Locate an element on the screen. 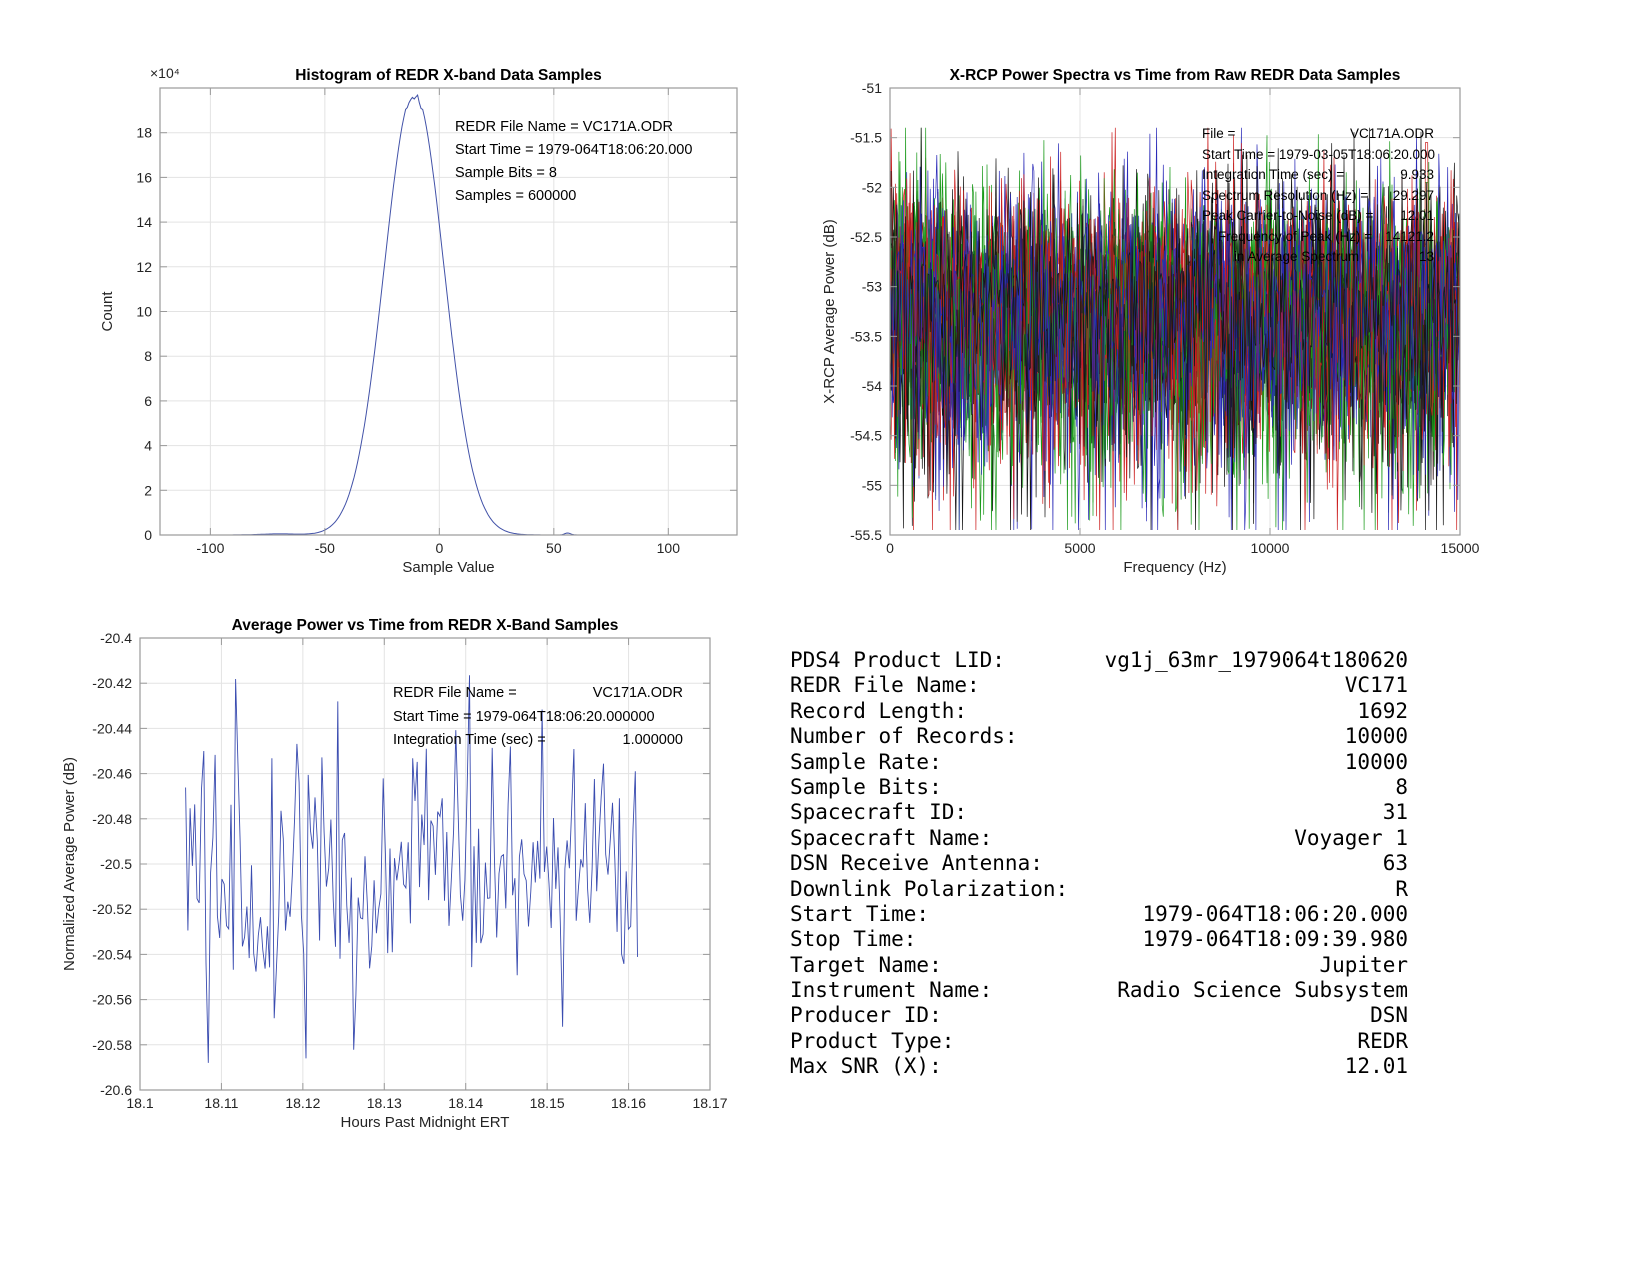 The image size is (1650, 1275). x-tick-label: -50 is located at coordinates (325, 548).